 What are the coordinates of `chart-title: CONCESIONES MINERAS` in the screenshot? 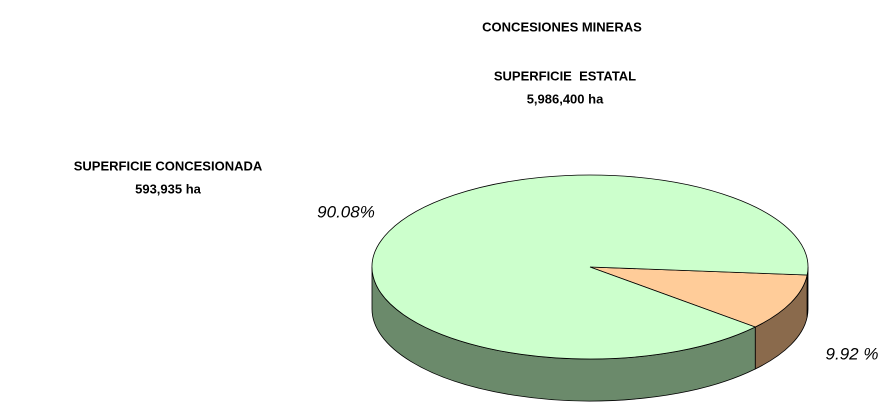 It's located at (562, 26).